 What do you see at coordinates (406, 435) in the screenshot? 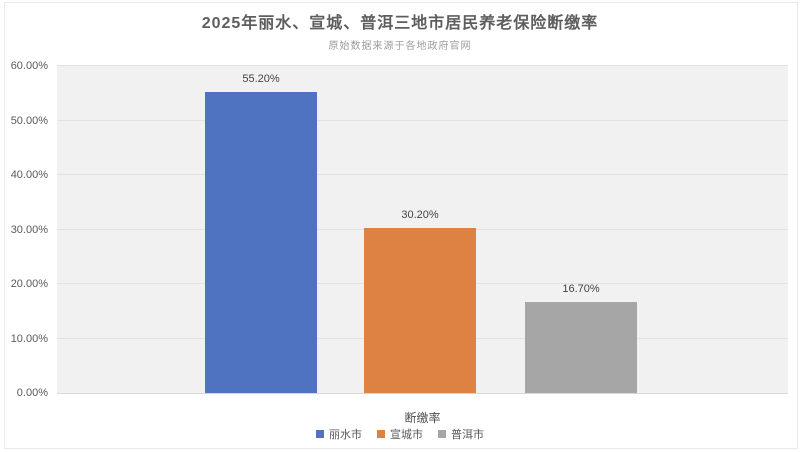
I see `legend-label: 宣城市` at bounding box center [406, 435].